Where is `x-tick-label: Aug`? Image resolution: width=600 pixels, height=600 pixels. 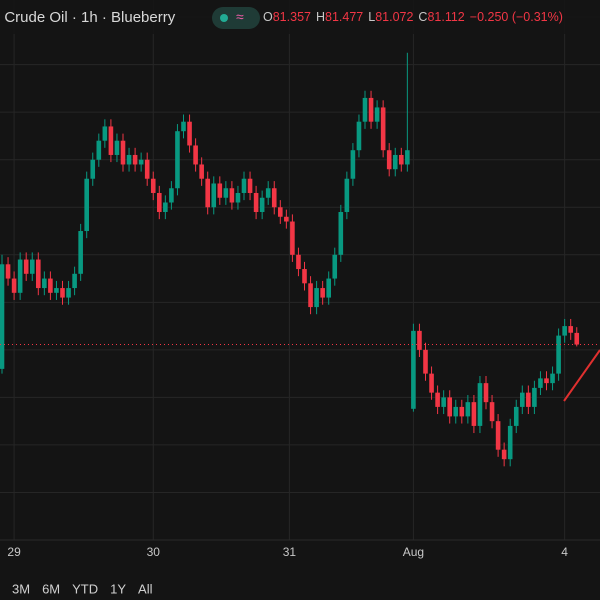
x-tick-label: Aug is located at coordinates (413, 552).